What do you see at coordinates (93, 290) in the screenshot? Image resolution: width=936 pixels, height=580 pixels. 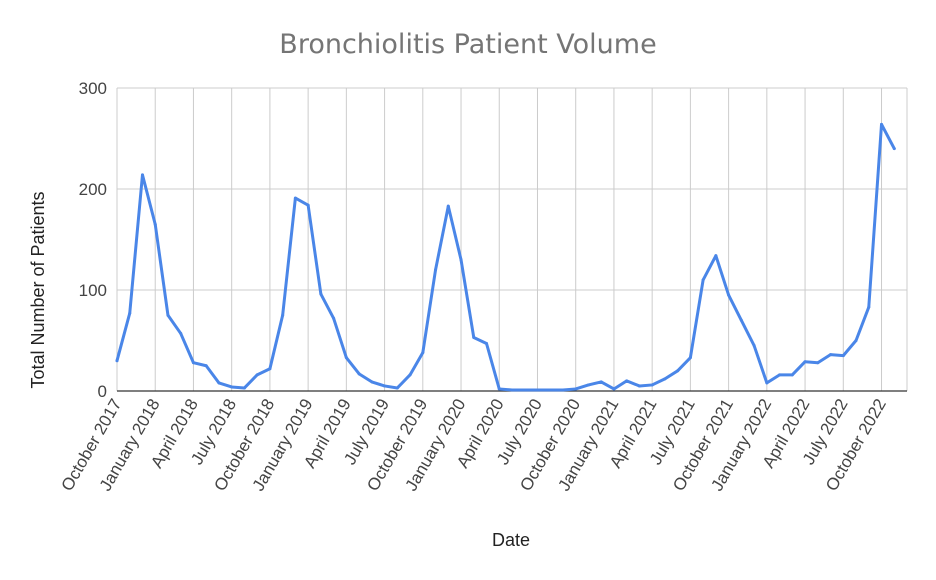 I see `y-tick-label: 100` at bounding box center [93, 290].